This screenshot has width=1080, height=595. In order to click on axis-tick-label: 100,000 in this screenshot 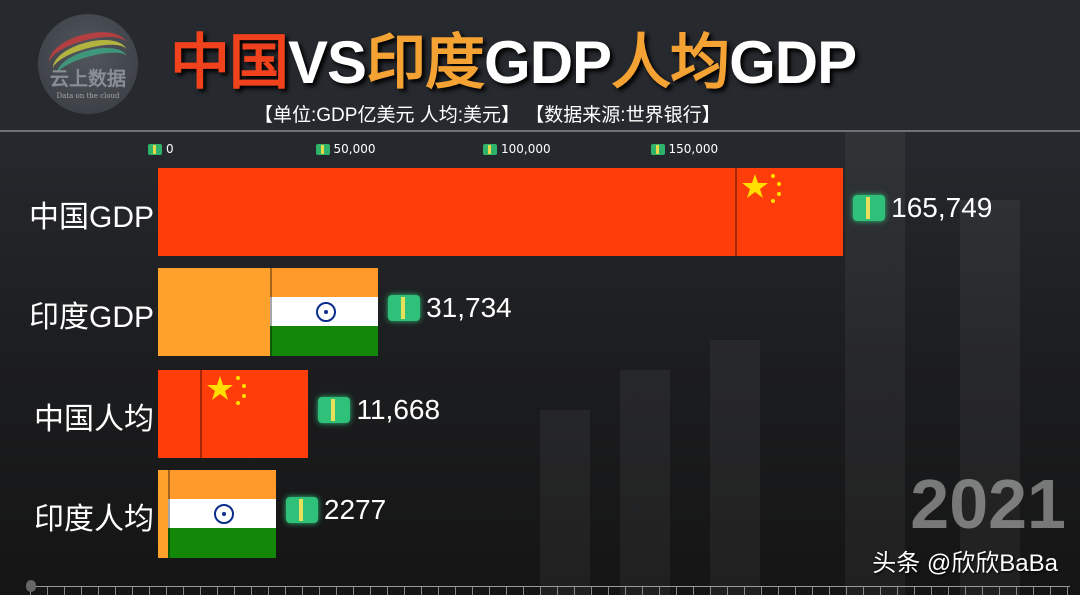, I will do `click(517, 149)`.